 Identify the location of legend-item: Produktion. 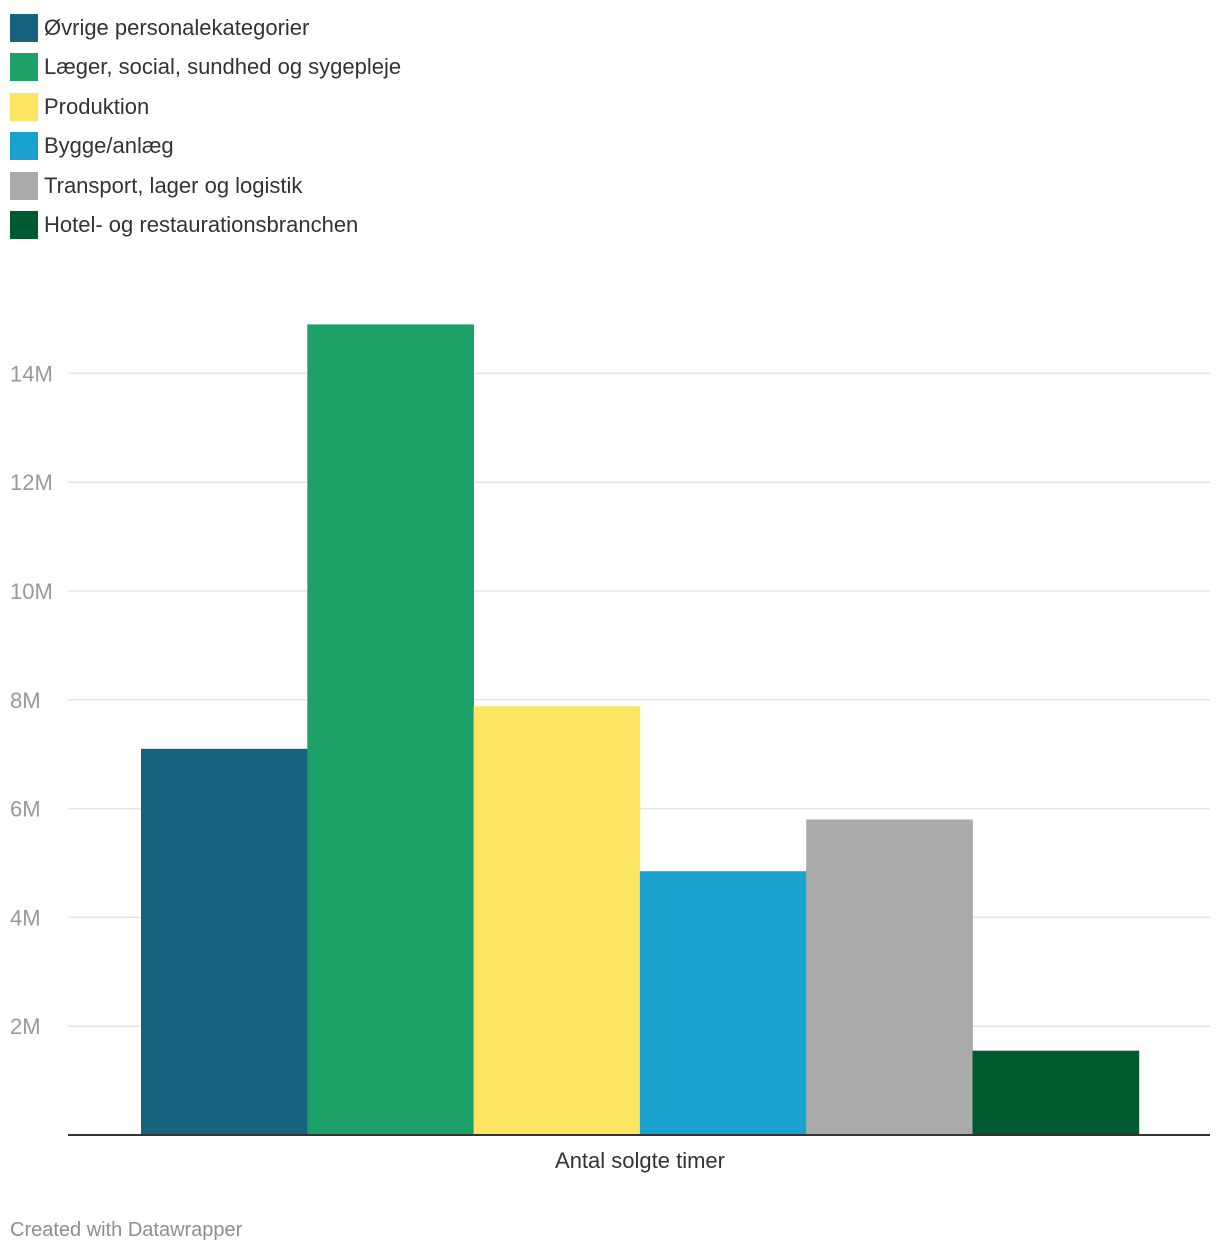
(205, 107).